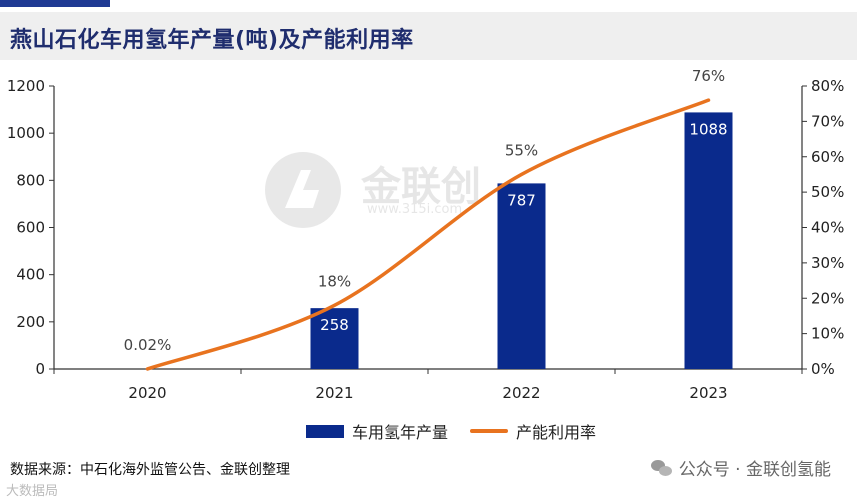  I want to click on legend-item-bar: 车用氢年产量, so click(377, 431).